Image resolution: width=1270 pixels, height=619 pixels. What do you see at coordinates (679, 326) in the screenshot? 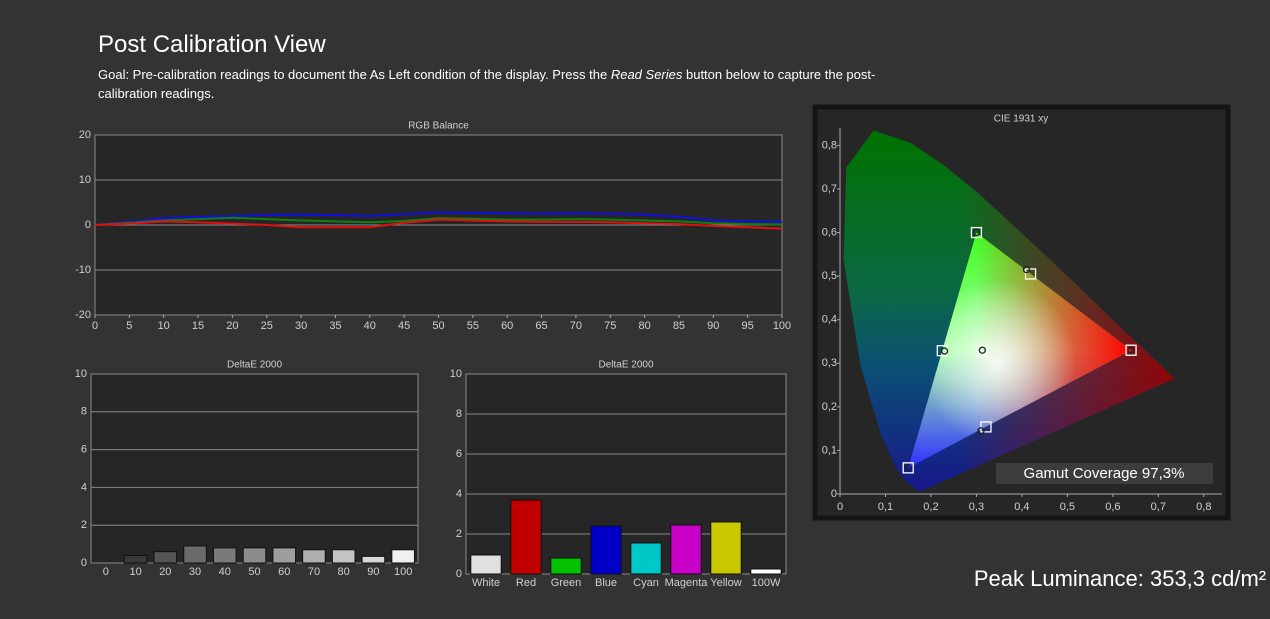
I see `x-tick-label: 85` at bounding box center [679, 326].